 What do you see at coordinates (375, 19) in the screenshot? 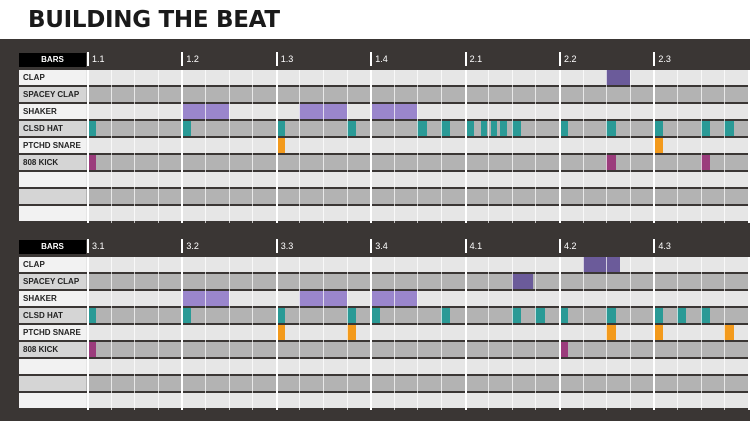
I see `title-bar: BUILDING THE BEAT` at bounding box center [375, 19].